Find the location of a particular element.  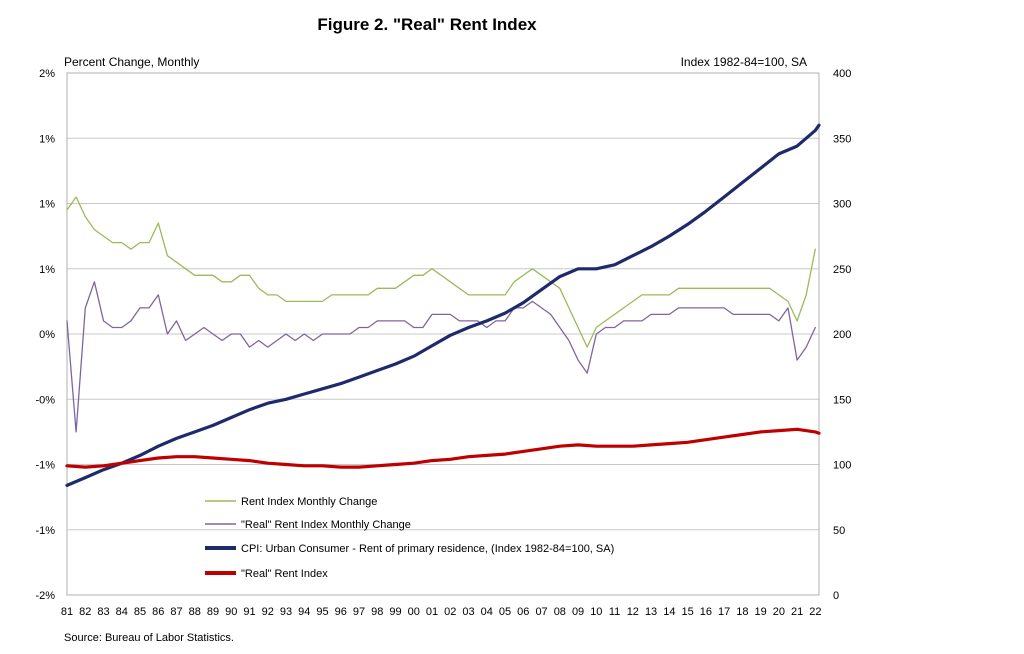

right-axis: 0 50 100 150 200 250 300 350 400 is located at coordinates (842, 335).